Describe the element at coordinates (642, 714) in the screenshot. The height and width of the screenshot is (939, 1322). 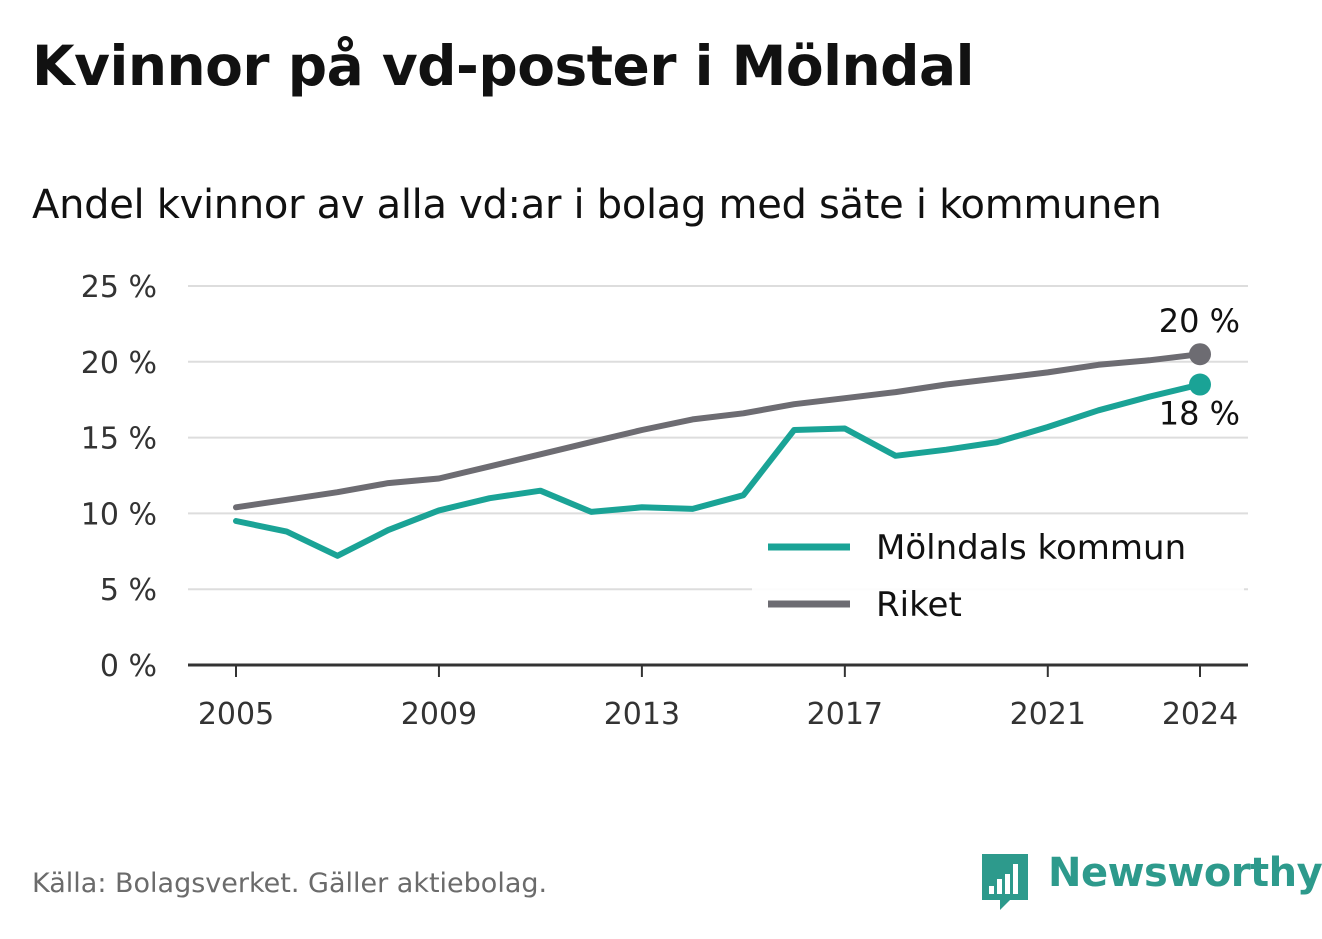
I see `x-tick-label: 2013` at that location.